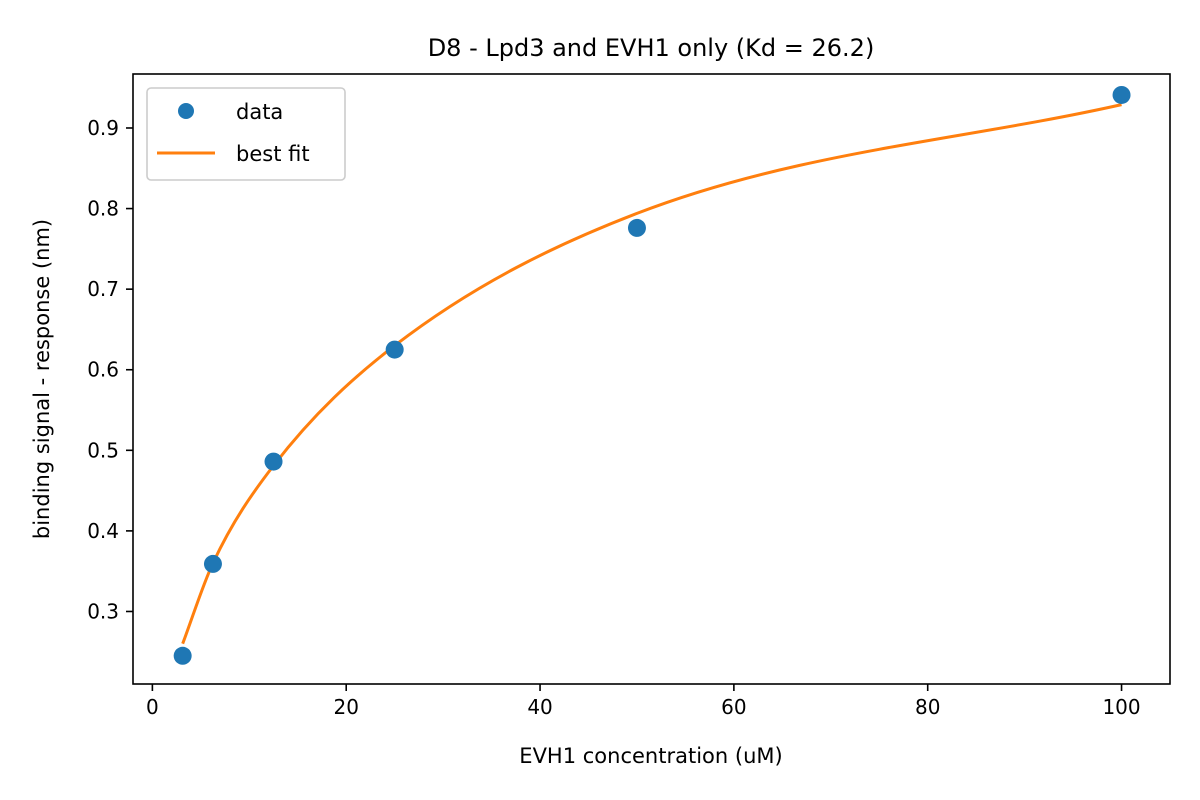  I want to click on y-tick-label: 0.6, so click(103, 370).